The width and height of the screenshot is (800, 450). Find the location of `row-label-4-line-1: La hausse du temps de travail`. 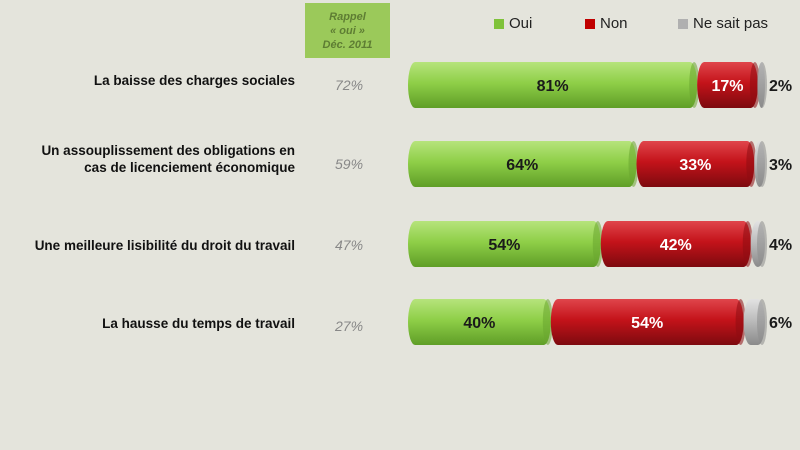

row-label-4-line-1: La hausse du temps de travail is located at coordinates (198, 323).